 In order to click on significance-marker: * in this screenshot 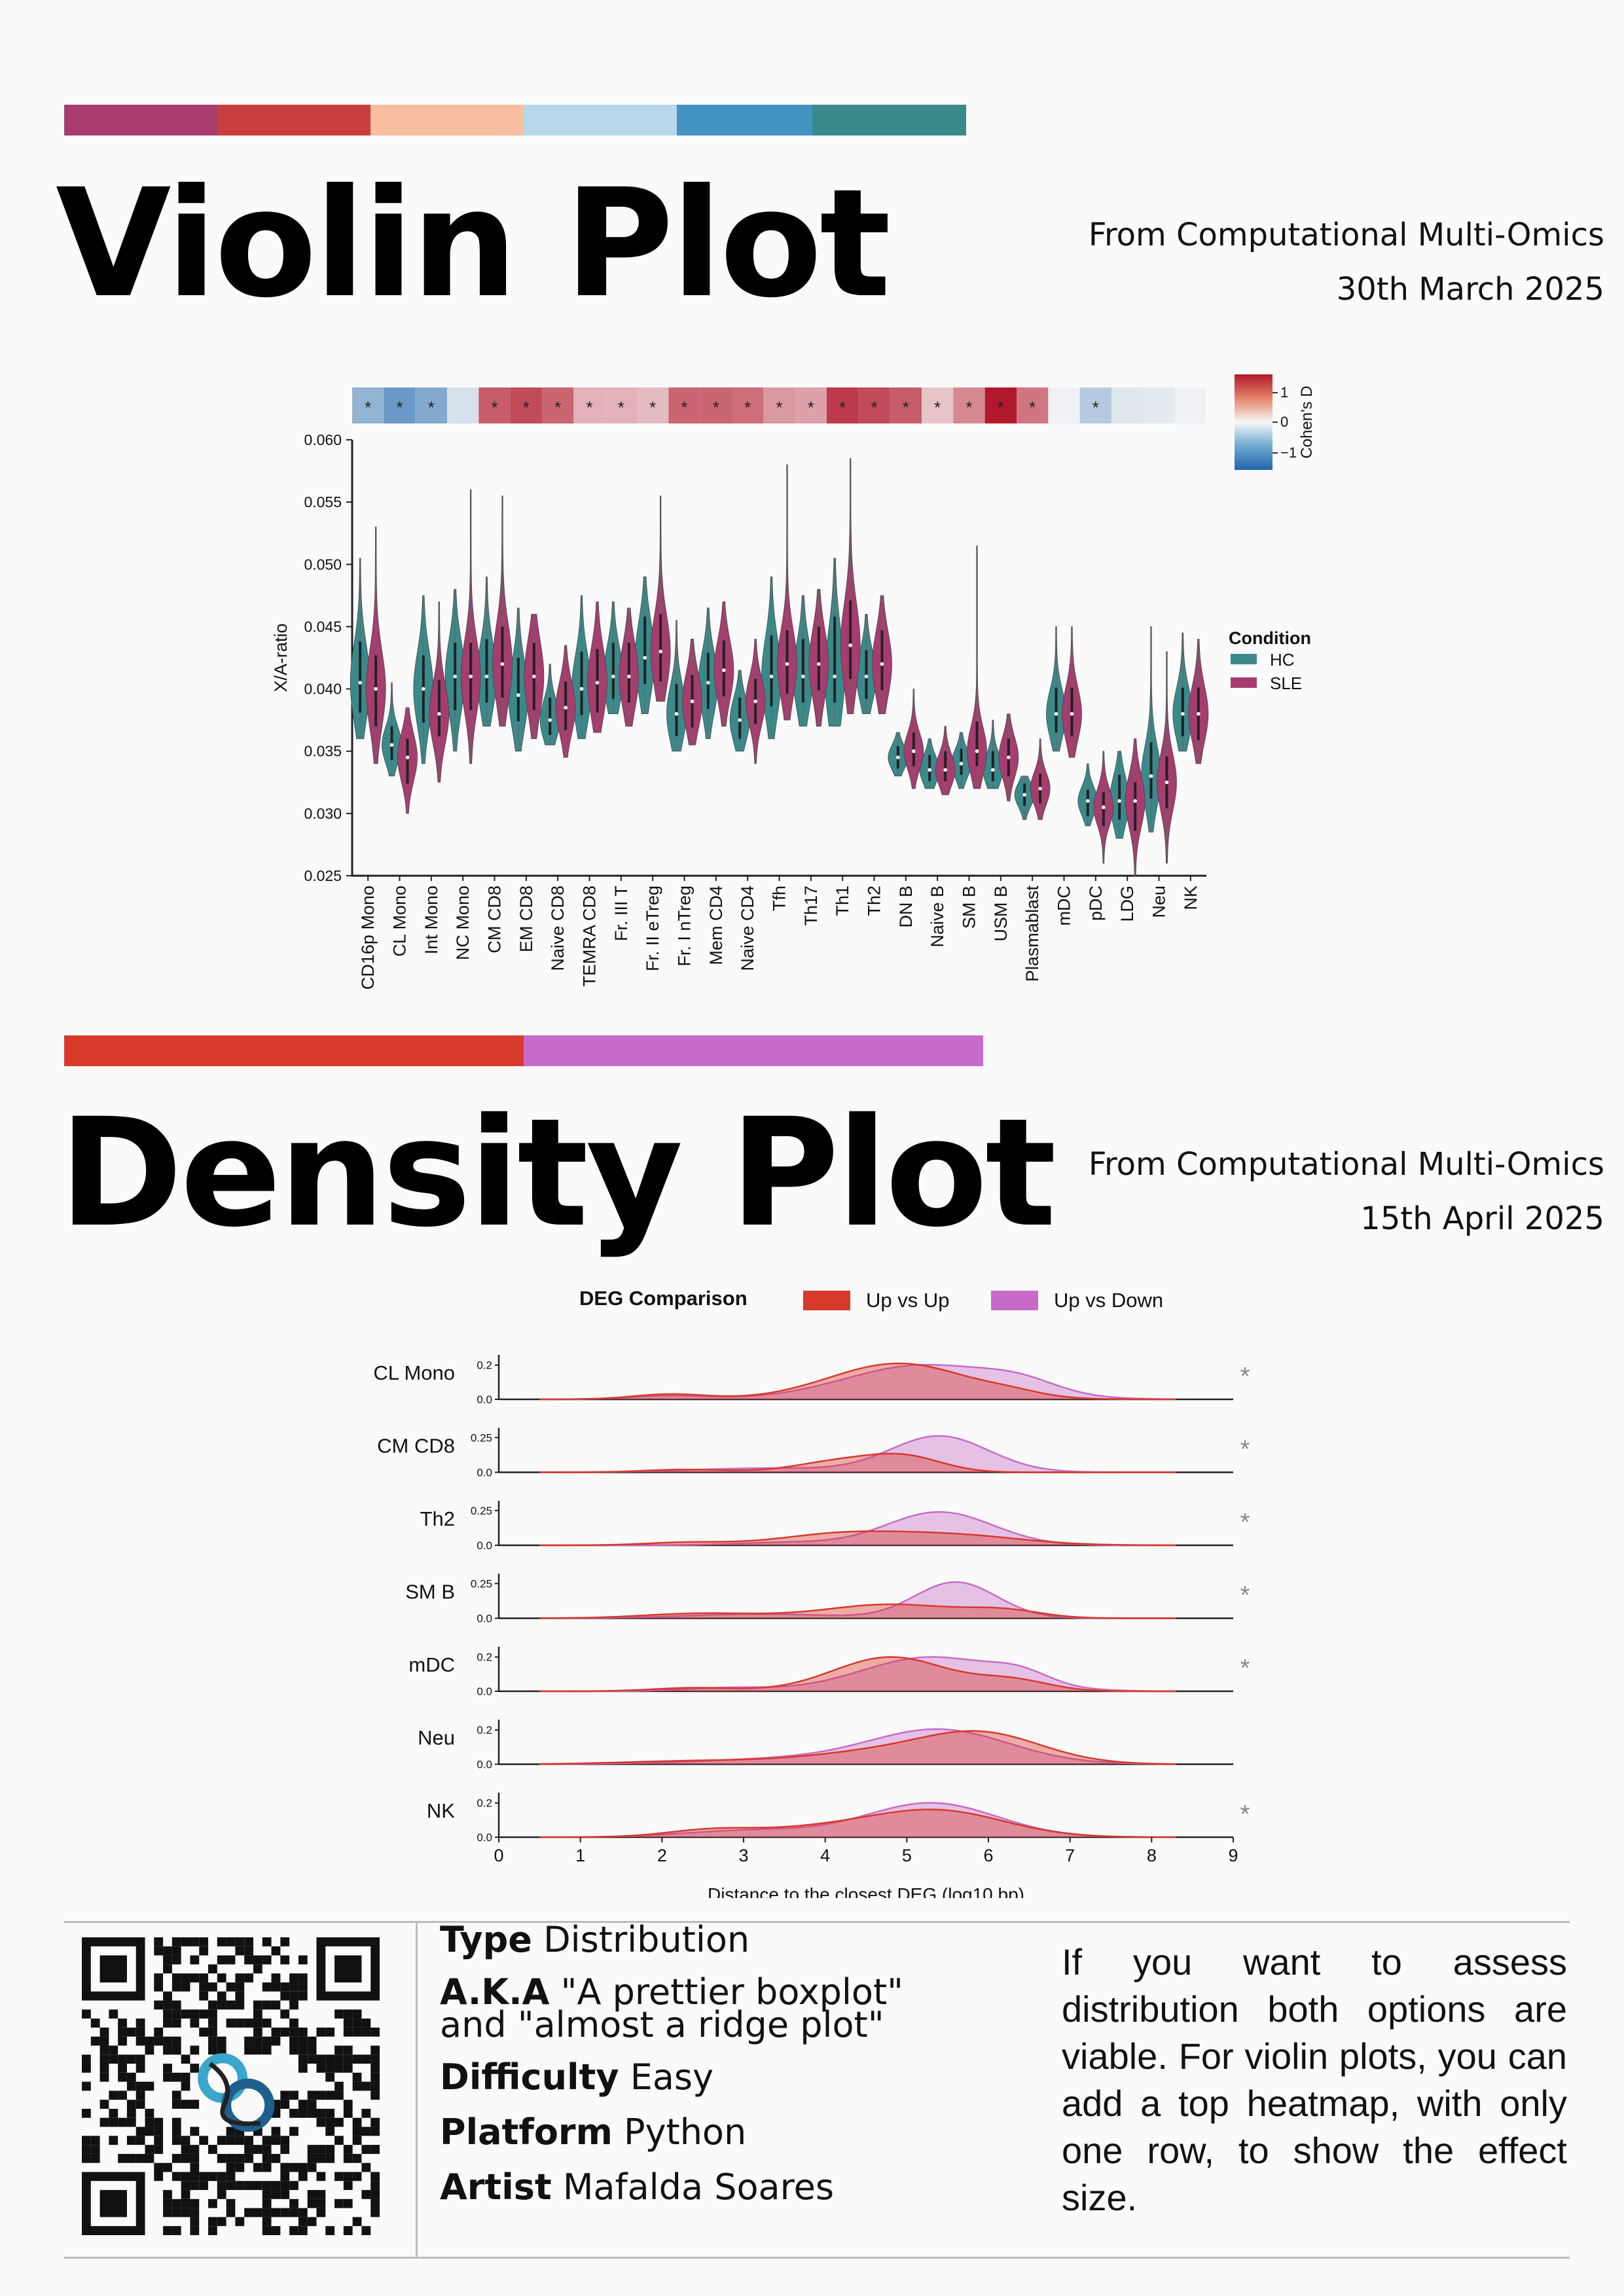, I will do `click(400, 408)`.